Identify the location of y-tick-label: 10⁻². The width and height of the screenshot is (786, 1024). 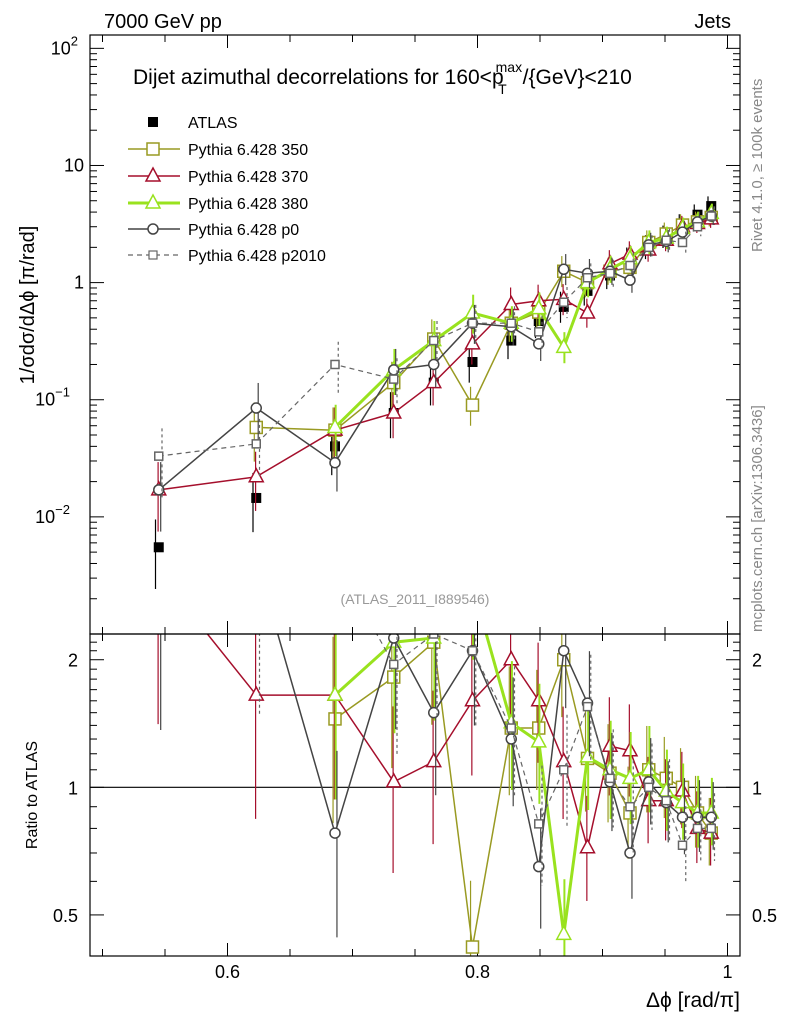
(52, 514).